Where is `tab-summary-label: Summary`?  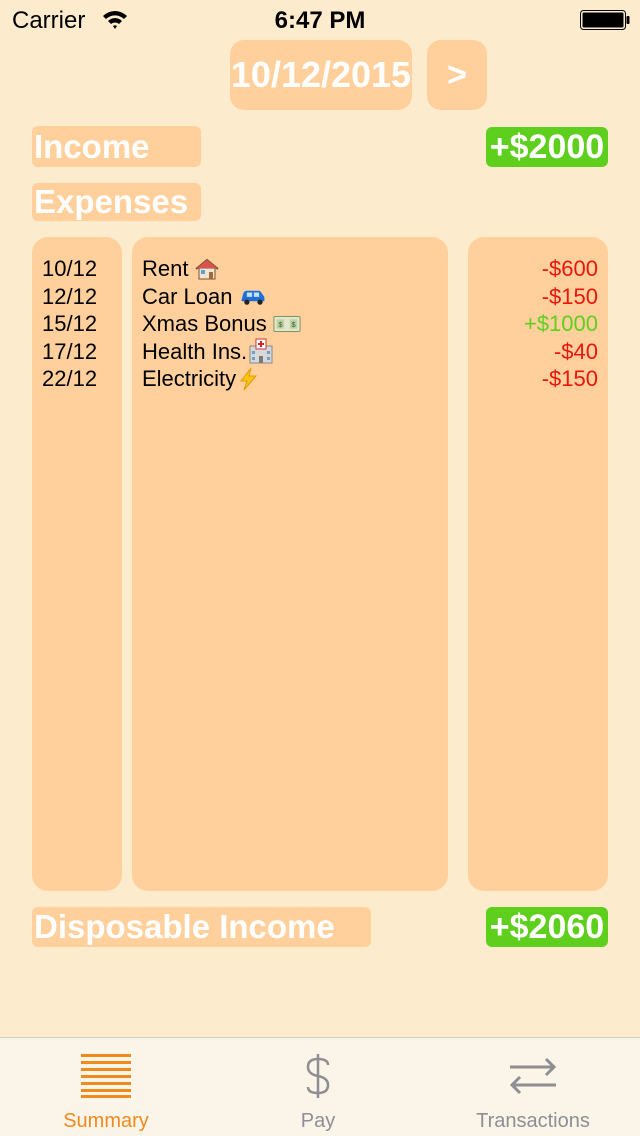 tab-summary-label: Summary is located at coordinates (106, 1121).